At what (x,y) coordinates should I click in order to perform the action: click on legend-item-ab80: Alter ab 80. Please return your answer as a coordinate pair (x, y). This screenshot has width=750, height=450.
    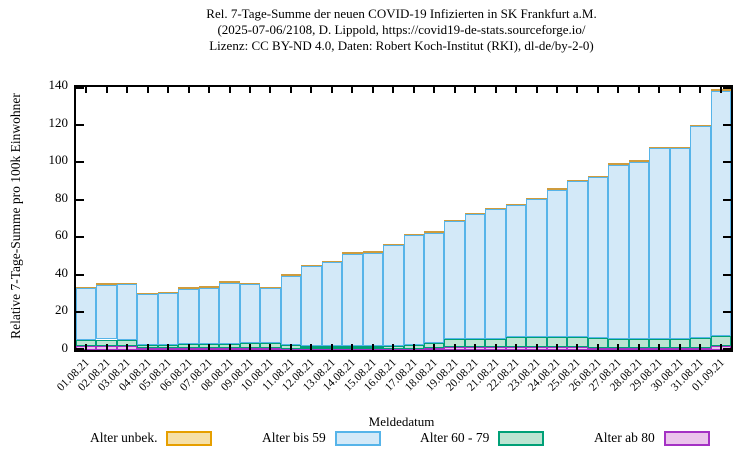
    Looking at the image, I should click on (652, 438).